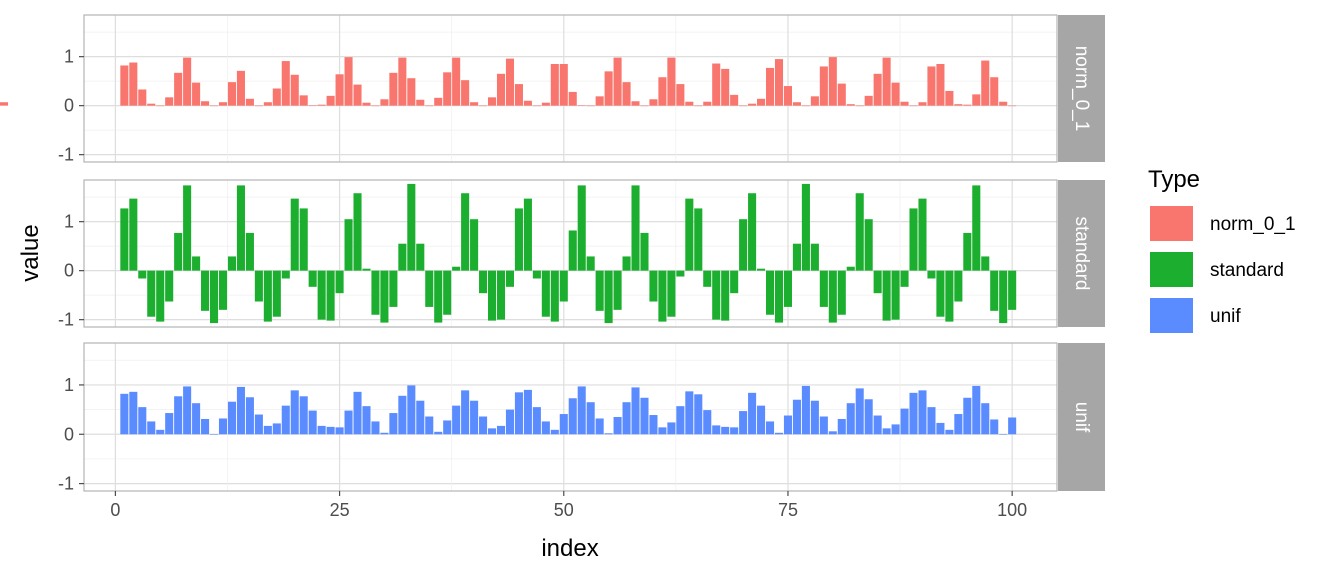 The width and height of the screenshot is (1344, 576). What do you see at coordinates (1225, 316) in the screenshot?
I see `legend-label: unif` at bounding box center [1225, 316].